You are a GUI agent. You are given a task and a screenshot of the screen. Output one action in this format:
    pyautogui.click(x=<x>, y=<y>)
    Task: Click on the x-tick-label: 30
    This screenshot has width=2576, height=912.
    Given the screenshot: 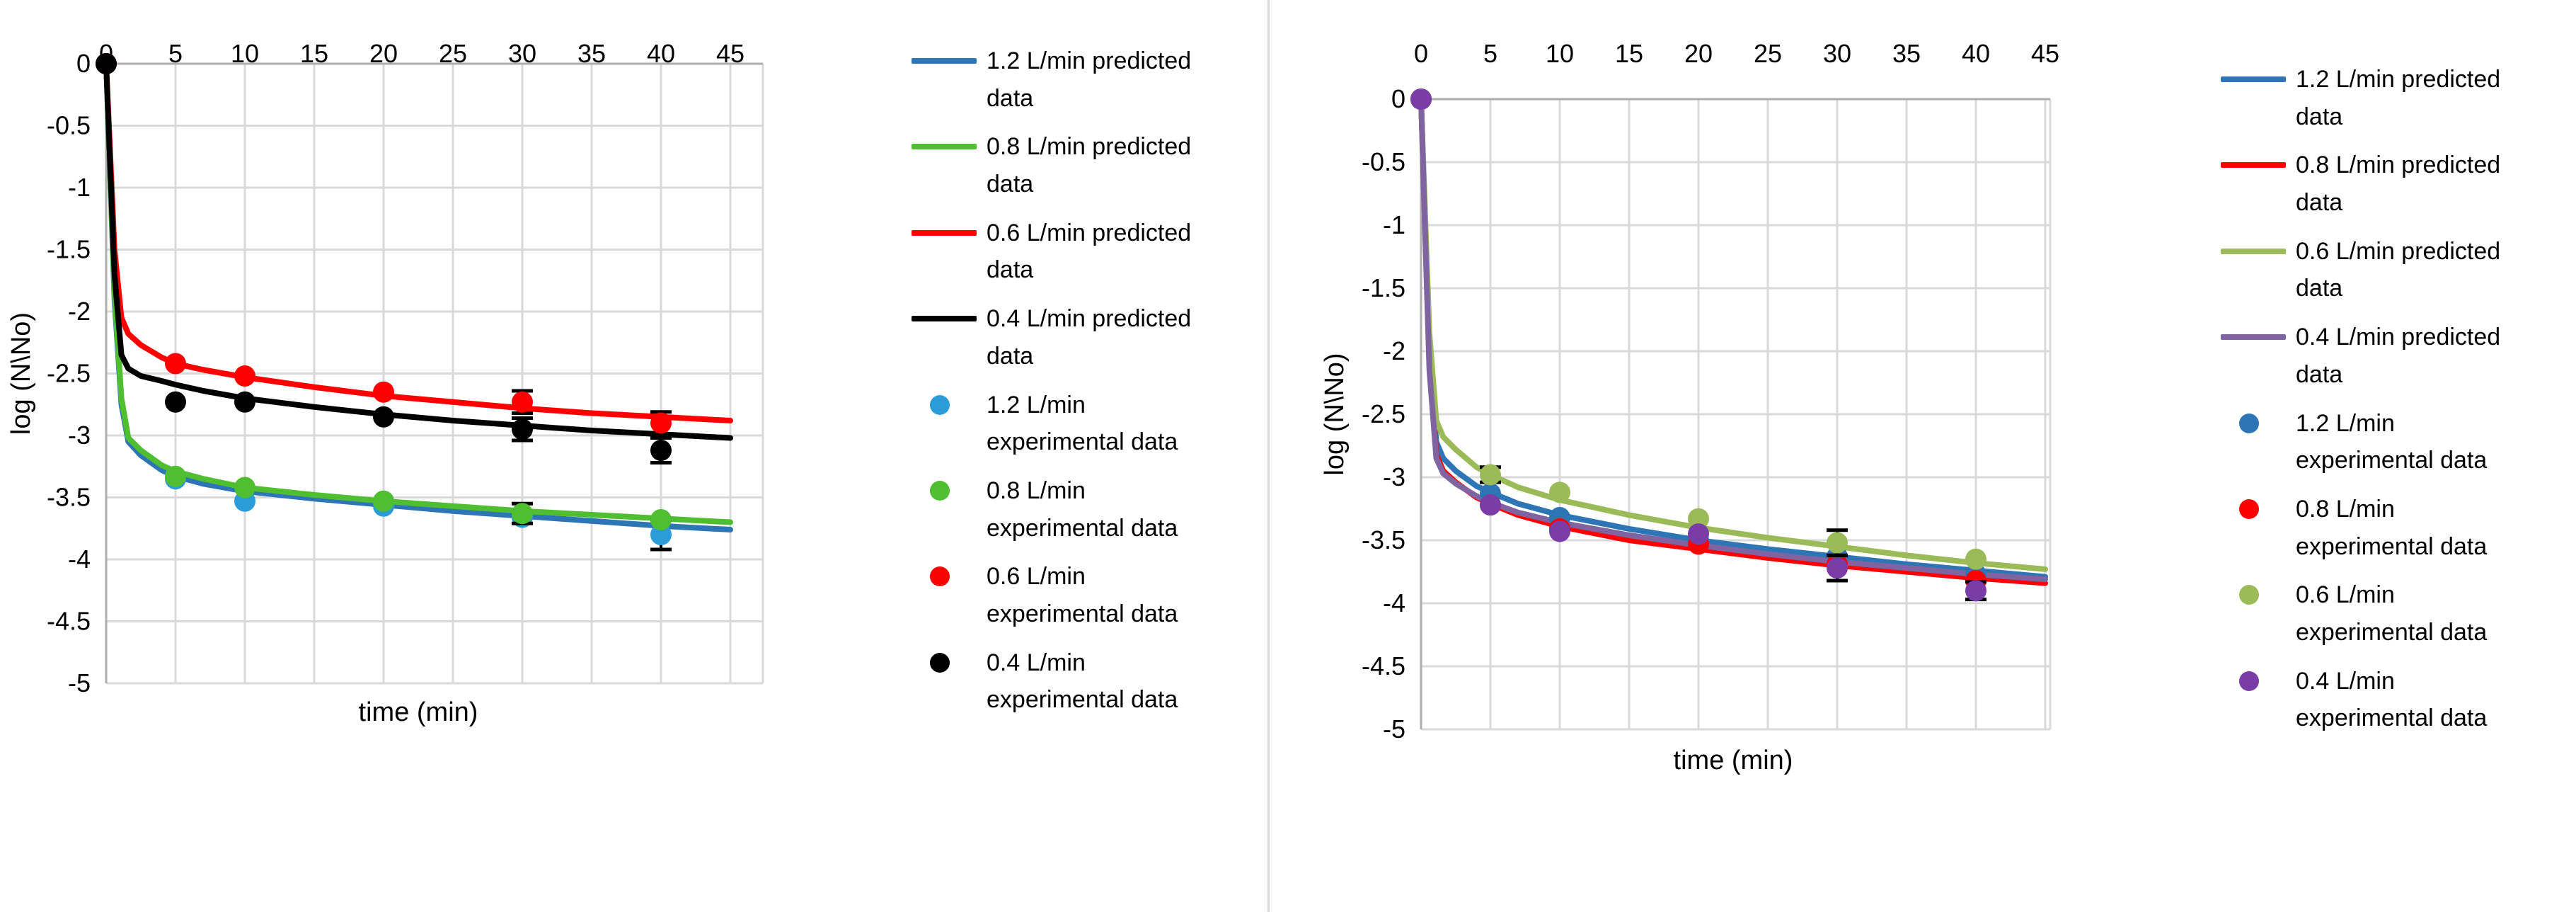 What is the action you would take?
    pyautogui.click(x=1837, y=53)
    